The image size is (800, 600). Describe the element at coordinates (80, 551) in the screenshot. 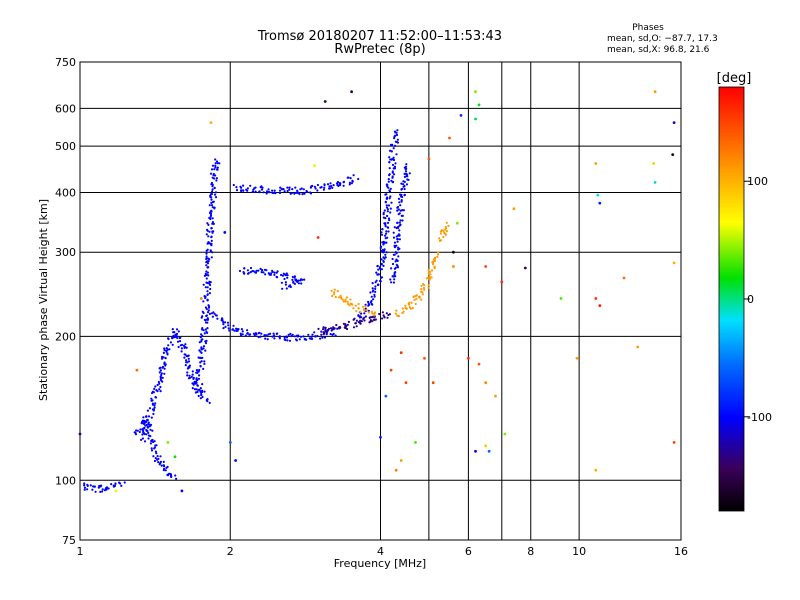

I see `x-tick-label: 1` at that location.